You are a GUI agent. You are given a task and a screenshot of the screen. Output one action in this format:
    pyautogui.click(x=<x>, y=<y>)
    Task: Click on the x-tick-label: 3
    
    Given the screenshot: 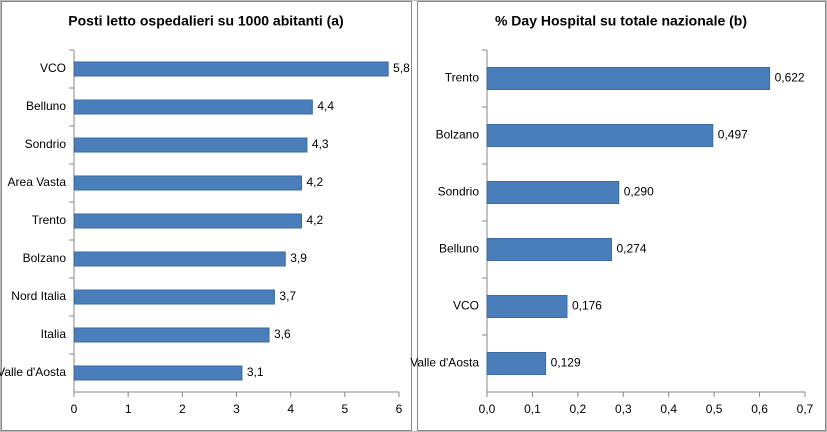 What is the action you would take?
    pyautogui.click(x=236, y=409)
    